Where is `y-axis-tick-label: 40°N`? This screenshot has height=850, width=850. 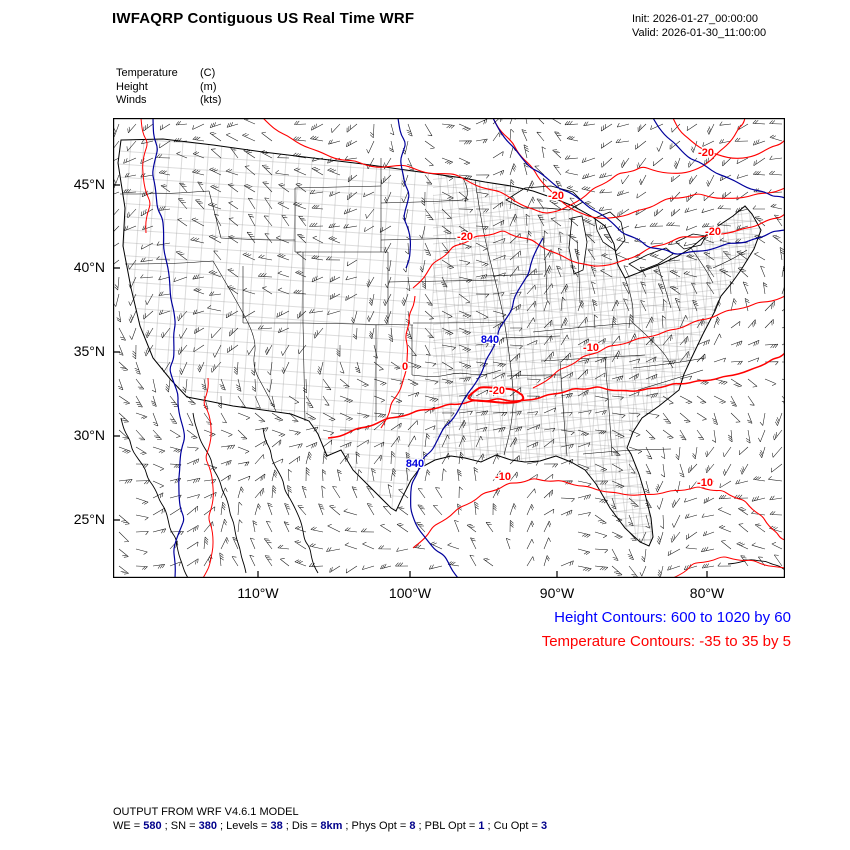
y-axis-tick-label: 40°N is located at coordinates (89, 267).